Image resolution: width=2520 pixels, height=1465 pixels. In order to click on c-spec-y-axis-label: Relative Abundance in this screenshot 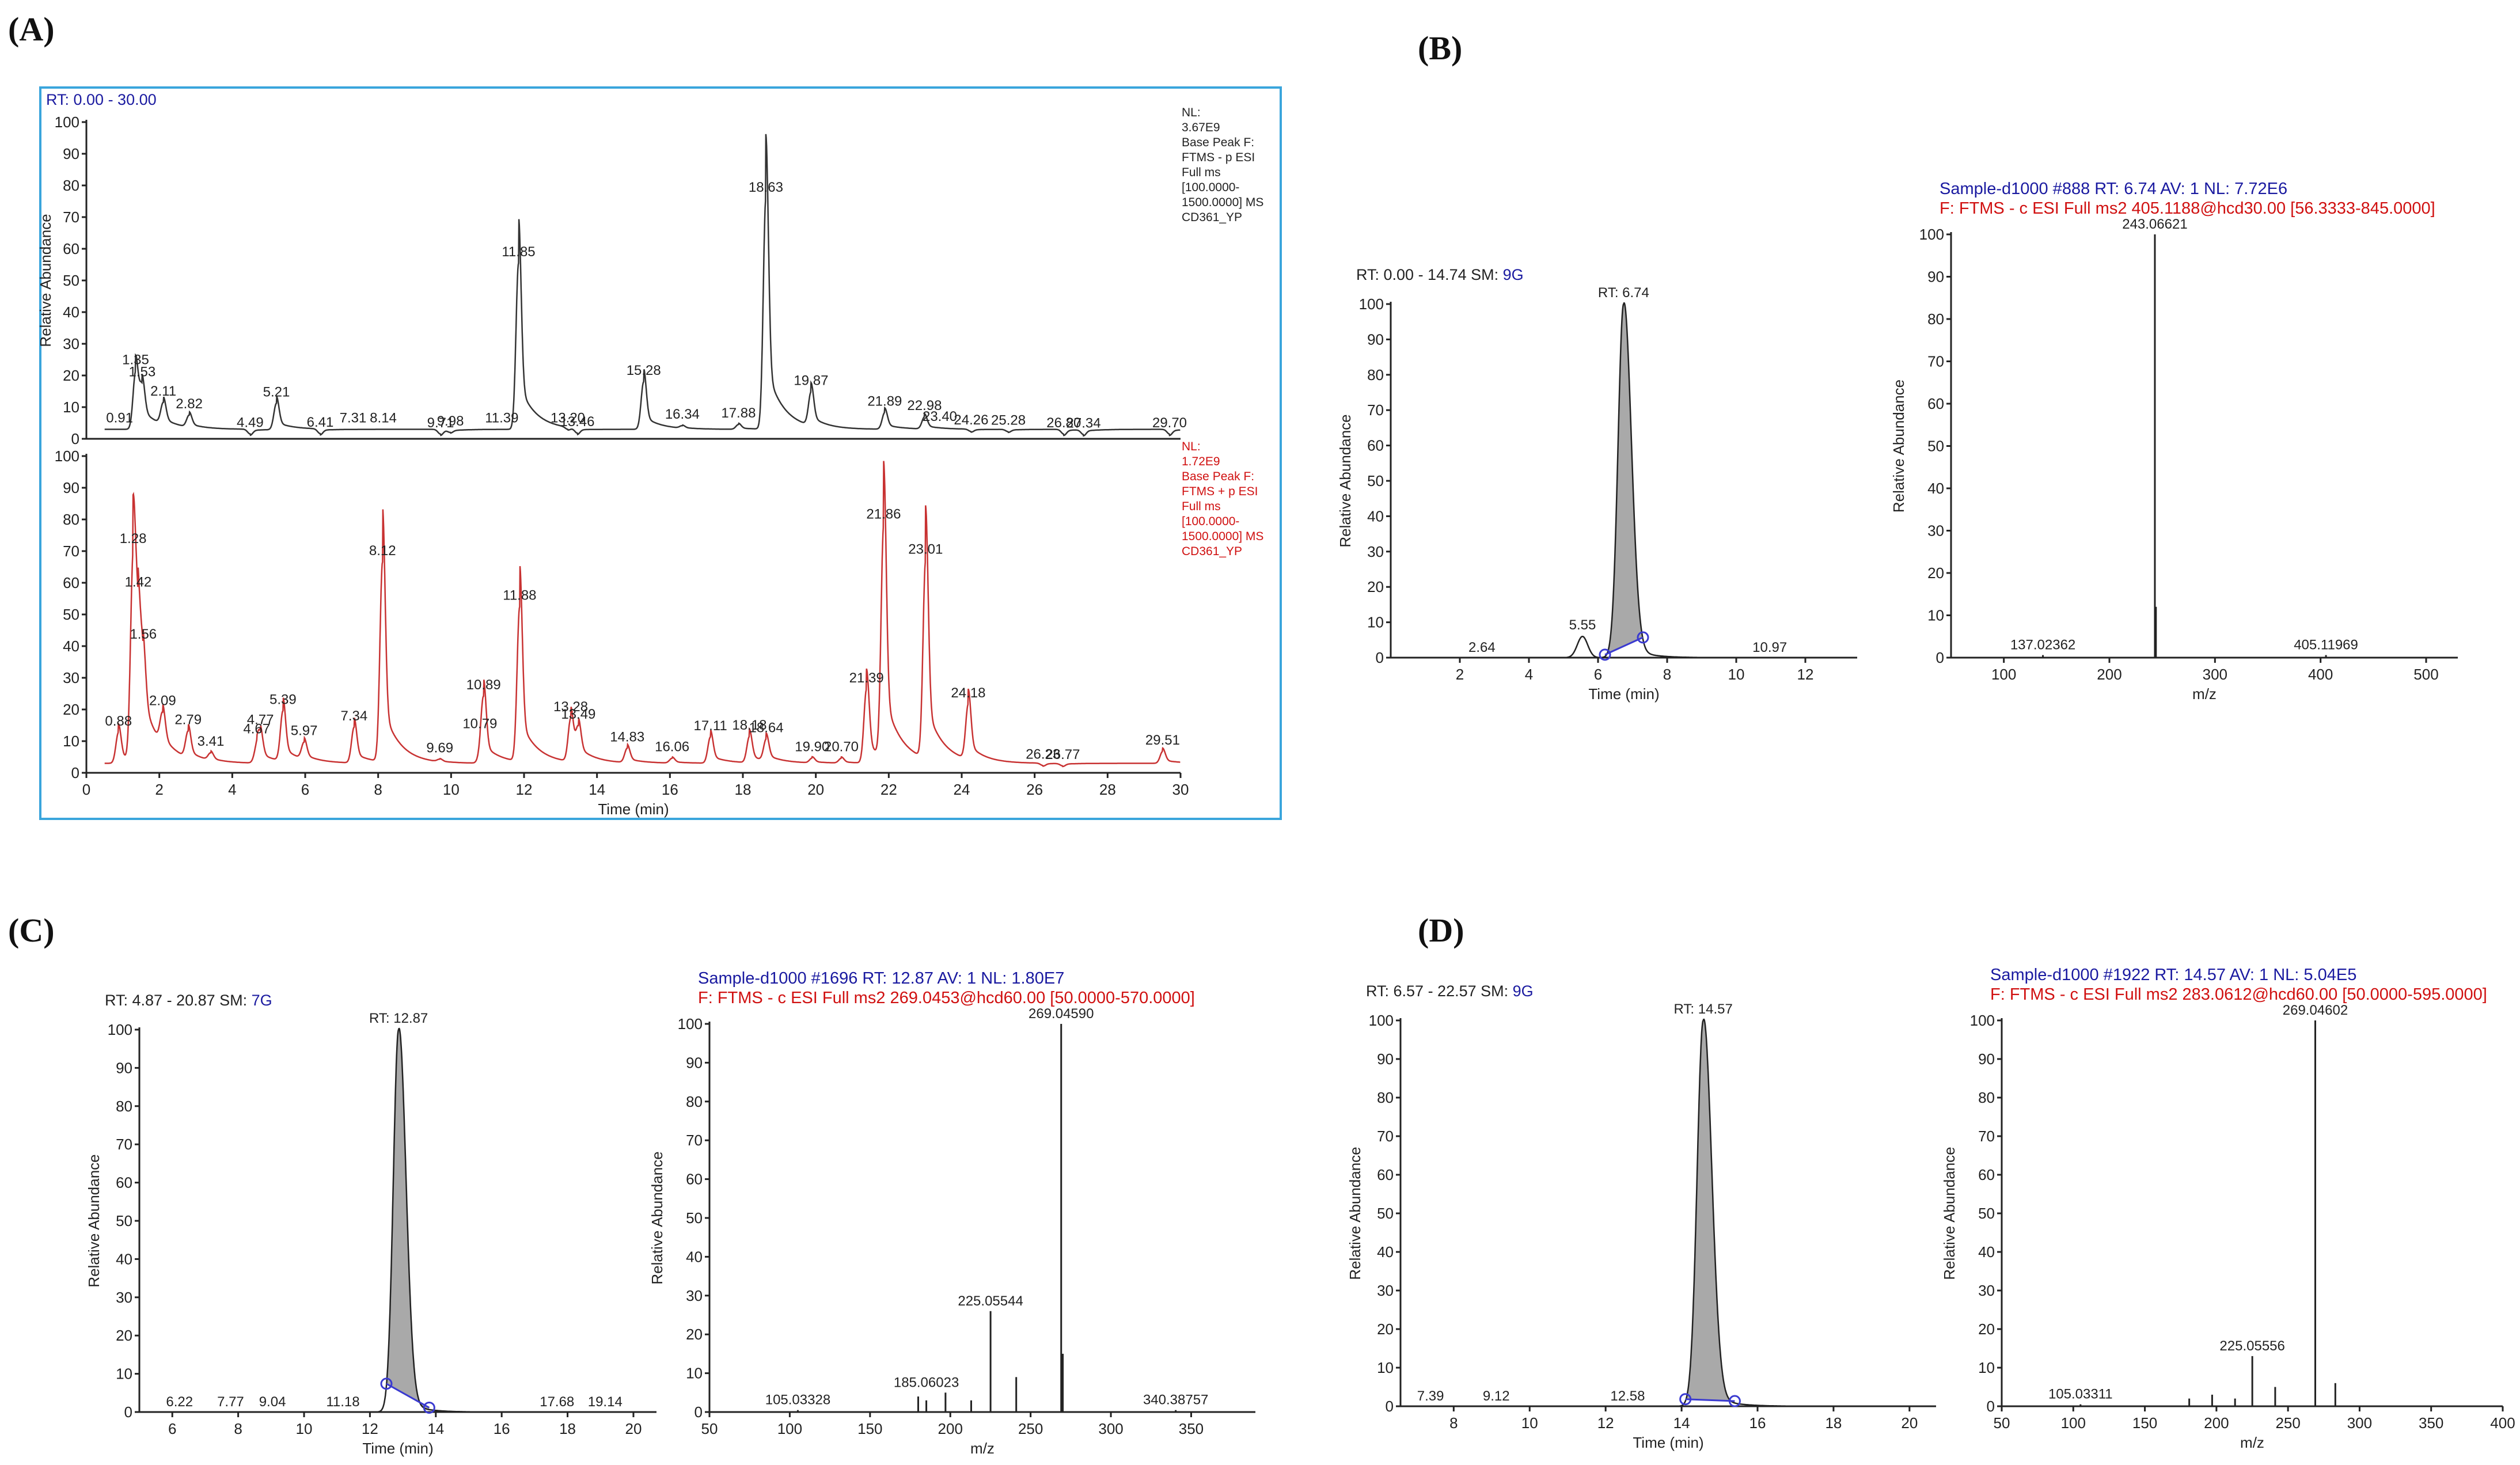, I will do `click(657, 1217)`.